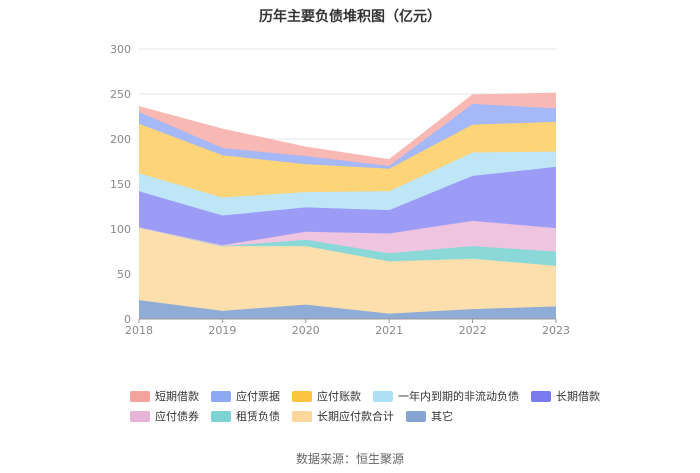 This screenshot has height=473, width=700. I want to click on area-租赁负债, so click(347, 246).